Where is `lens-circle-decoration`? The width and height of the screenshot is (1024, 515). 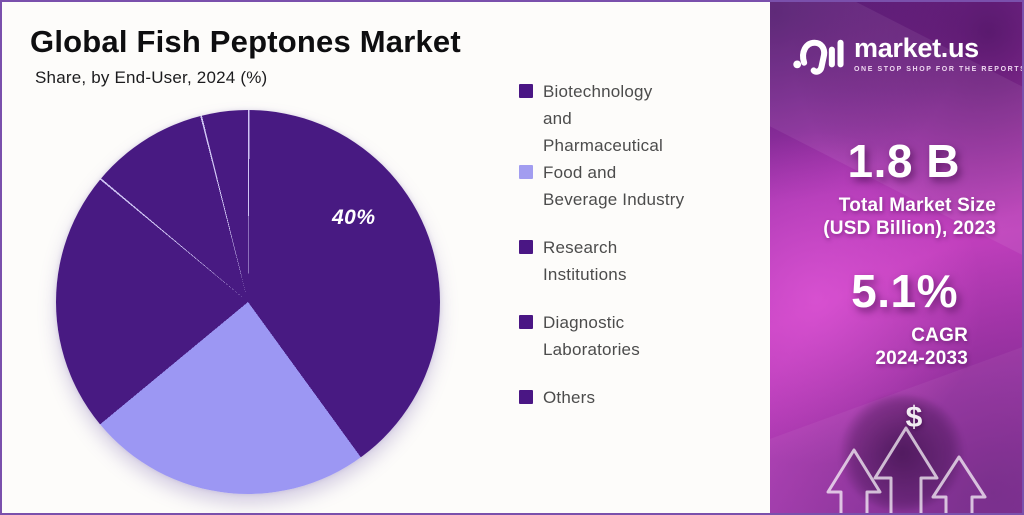
lens-circle-decoration is located at coordinates (902, 453).